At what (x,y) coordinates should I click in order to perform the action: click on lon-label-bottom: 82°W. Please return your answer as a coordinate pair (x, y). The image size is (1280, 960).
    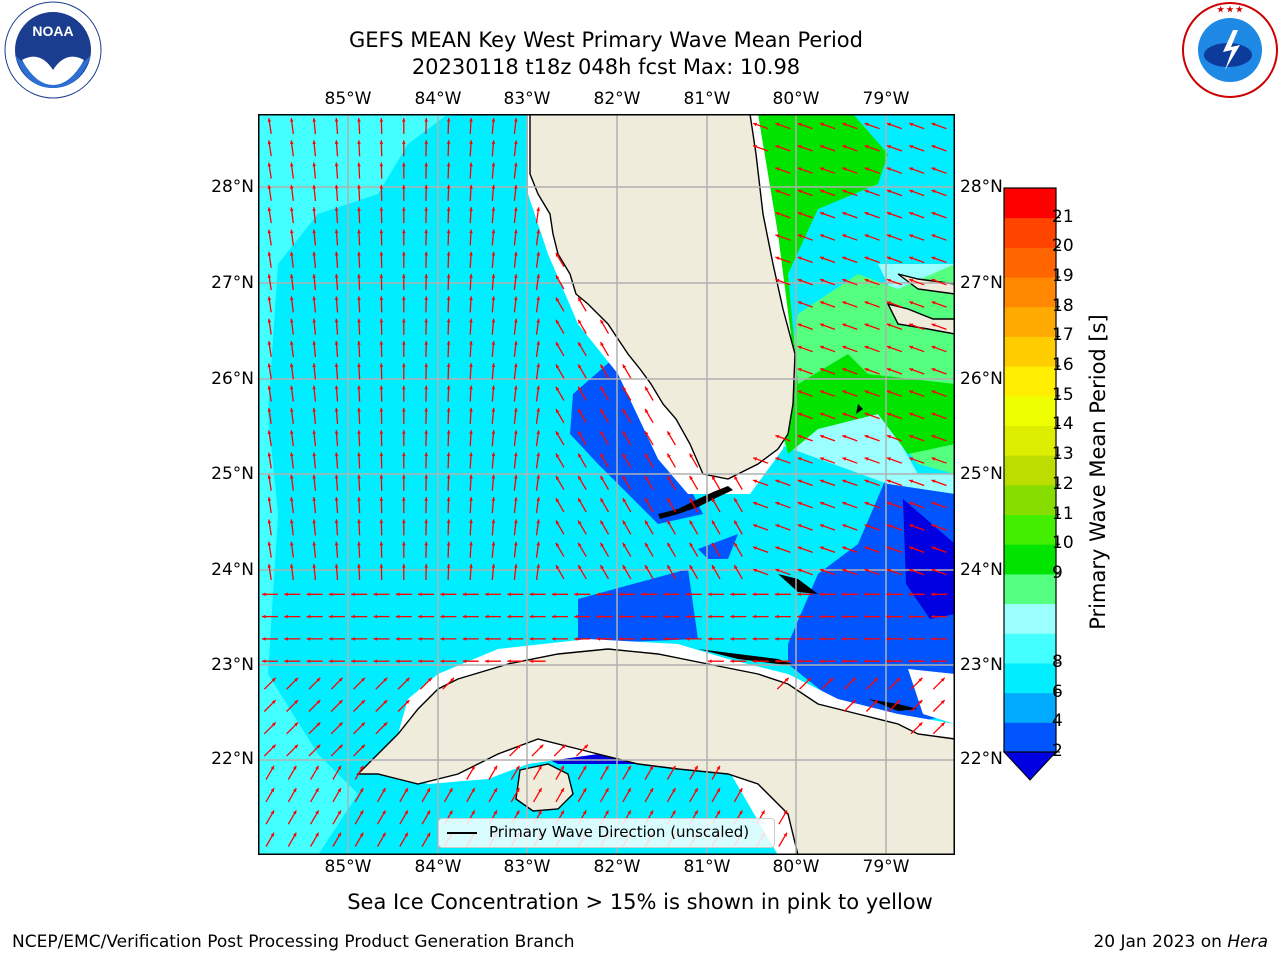
    Looking at the image, I should click on (617, 867).